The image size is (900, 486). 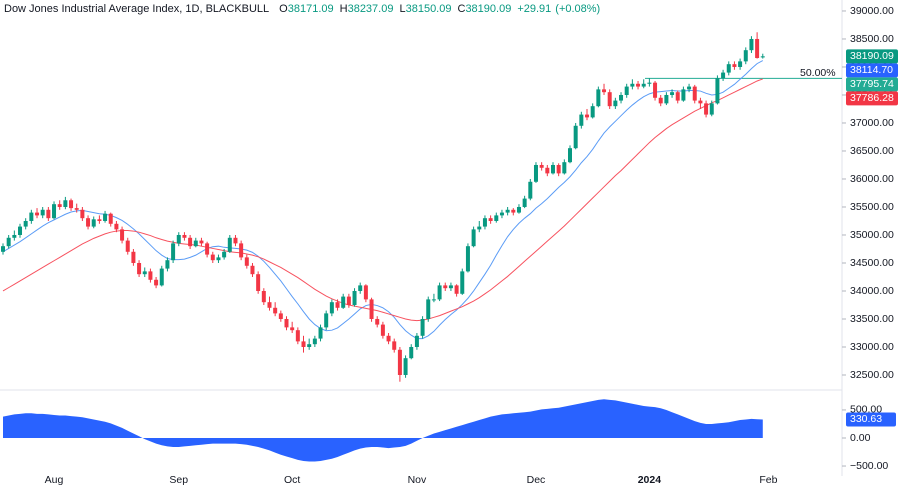 What do you see at coordinates (872, 263) in the screenshot?
I see `y-tick-label: 34500.00` at bounding box center [872, 263].